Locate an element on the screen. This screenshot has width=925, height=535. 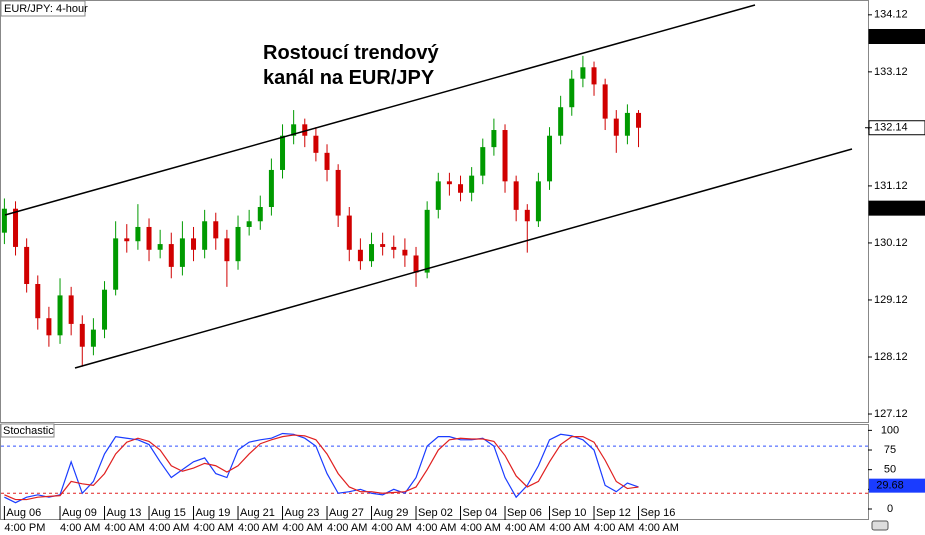
value-marker-label: 29.68 is located at coordinates (890, 486).